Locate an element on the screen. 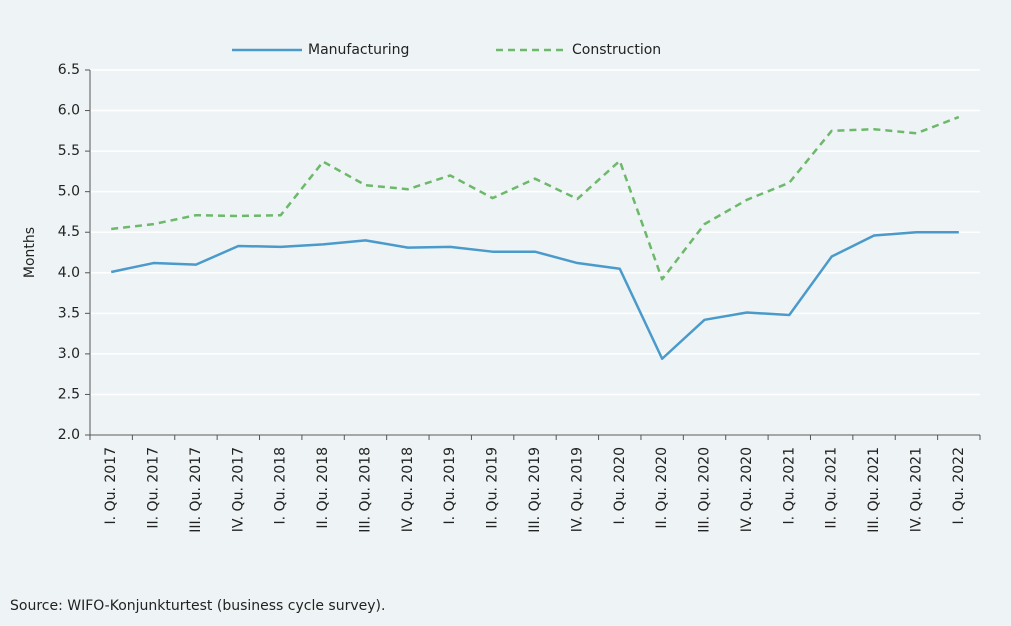  x-tick-label: I. Qu. 2022 is located at coordinates (959, 485).